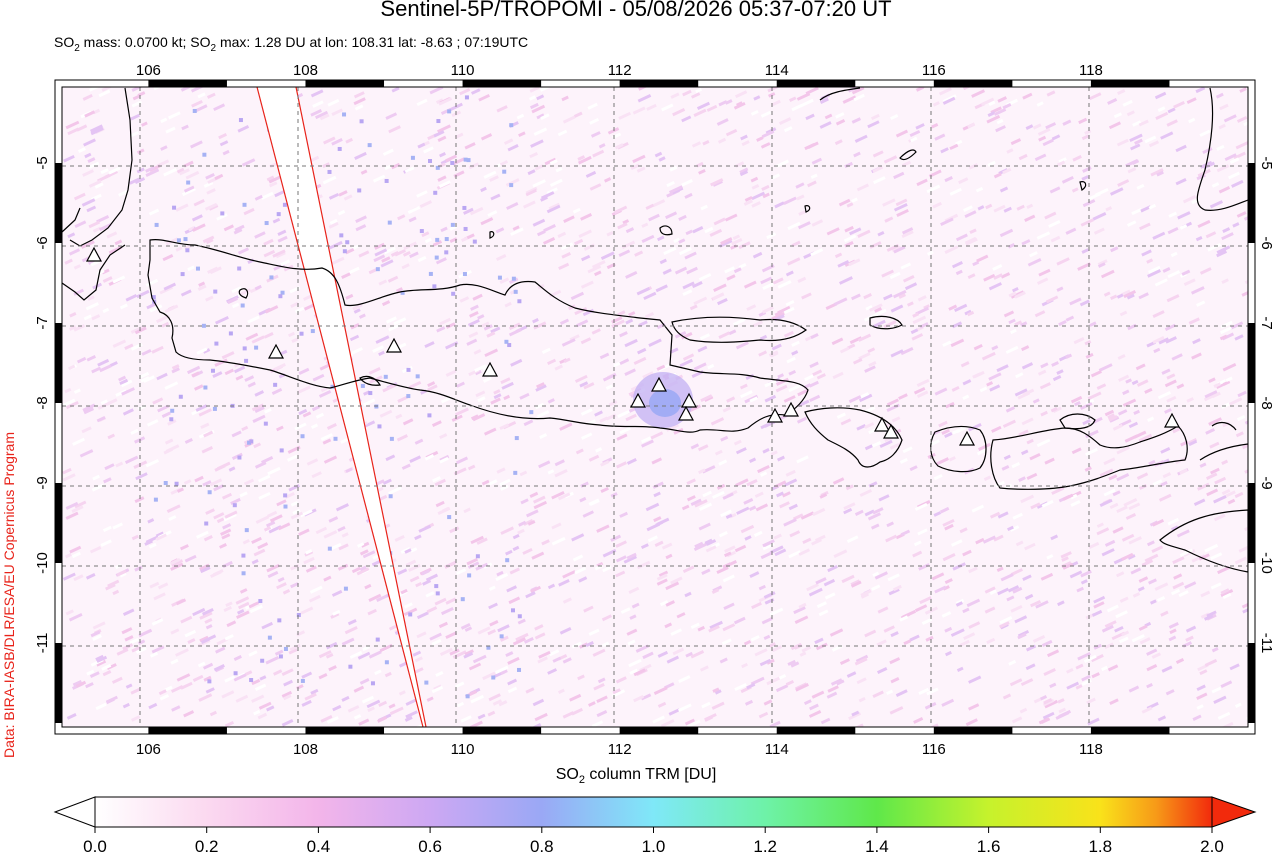  What do you see at coordinates (654, 845) in the screenshot?
I see `colorbar-tick-label: 1.0` at bounding box center [654, 845].